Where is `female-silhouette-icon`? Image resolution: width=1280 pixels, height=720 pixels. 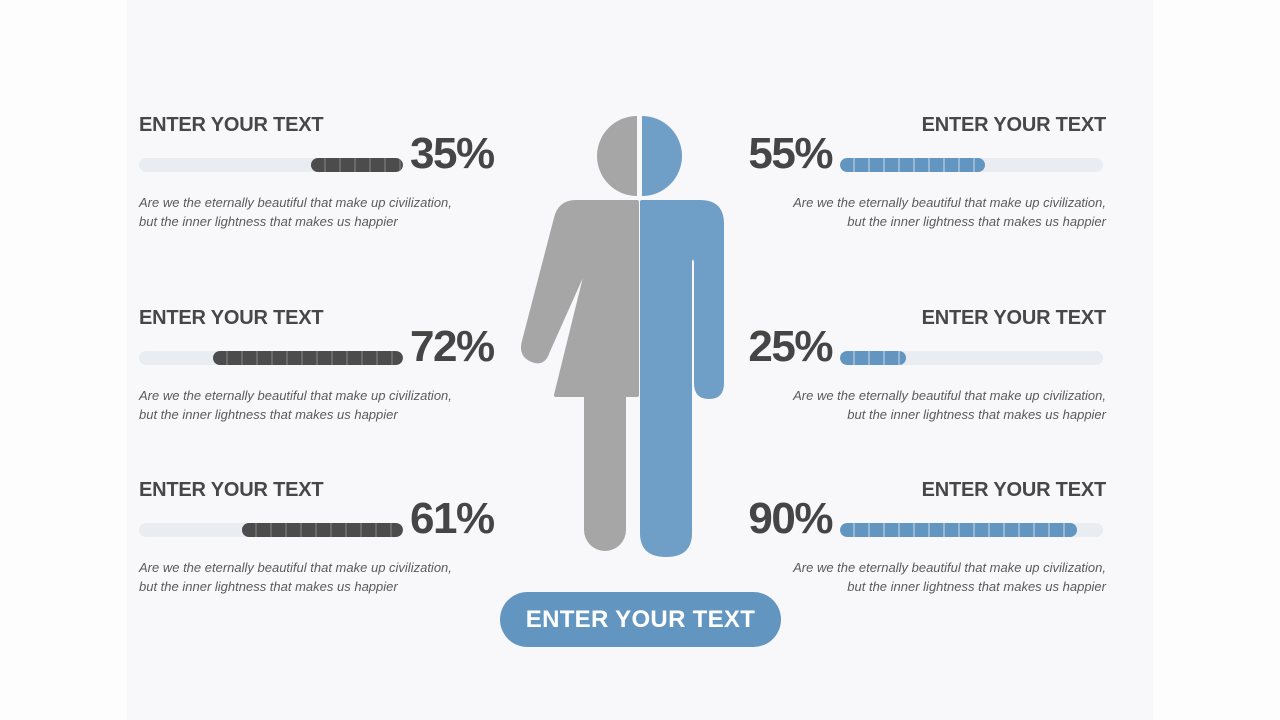 female-silhouette-icon is located at coordinates (580, 333).